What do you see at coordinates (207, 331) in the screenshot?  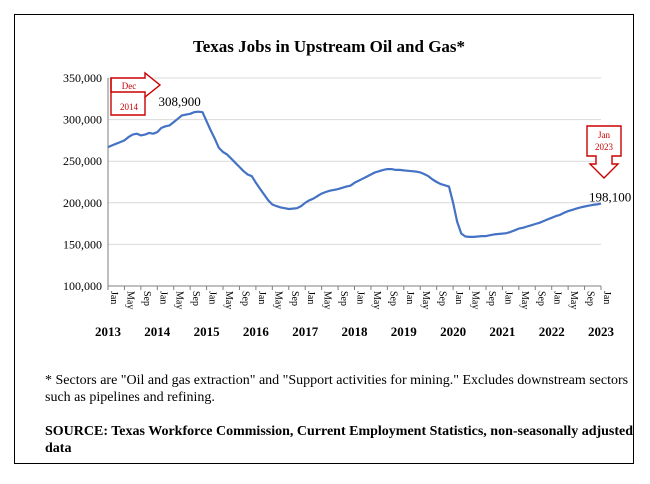 I see `x-year-label: 2015` at bounding box center [207, 331].